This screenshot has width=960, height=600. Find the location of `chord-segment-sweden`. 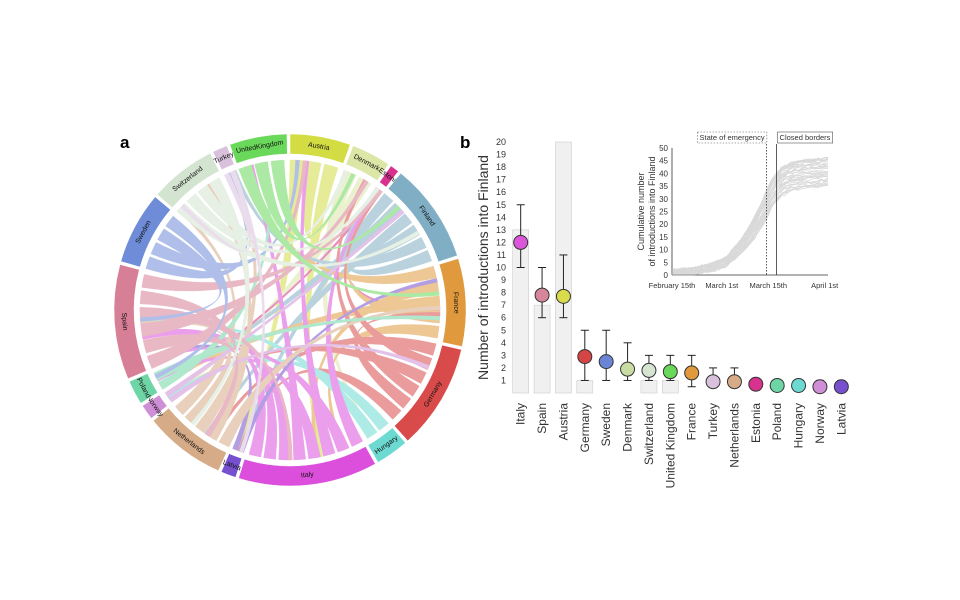

chord-segment-sweden is located at coordinates (145, 232).